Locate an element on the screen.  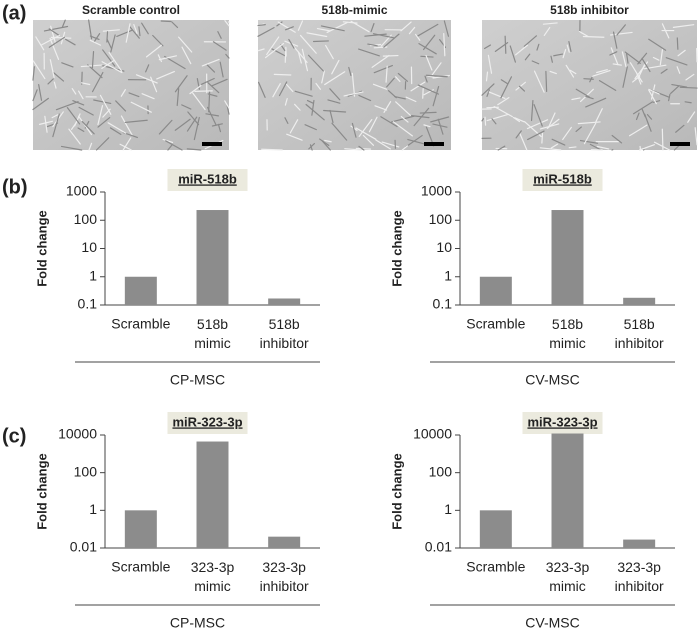
image-title: 518b-mimic is located at coordinates (354, 10).